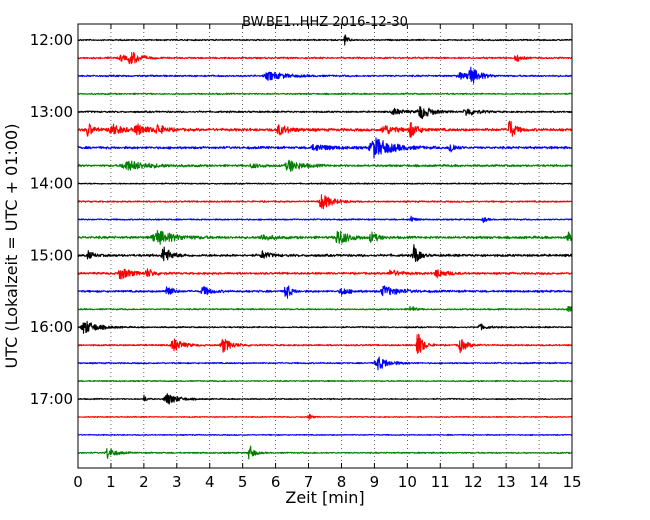 The image size is (650, 520). What do you see at coordinates (51, 399) in the screenshot?
I see `y-tick-label: 17:00` at bounding box center [51, 399].